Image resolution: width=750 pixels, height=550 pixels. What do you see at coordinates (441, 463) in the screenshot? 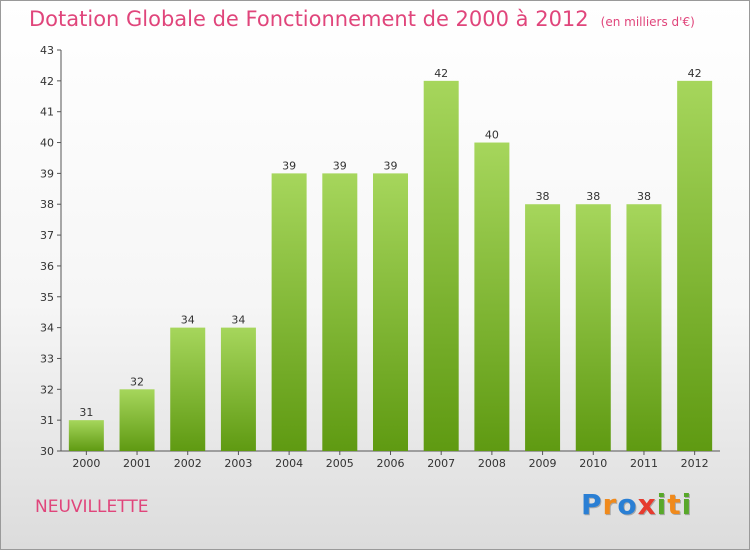
I see `x-tick-label: 2007` at bounding box center [441, 463].